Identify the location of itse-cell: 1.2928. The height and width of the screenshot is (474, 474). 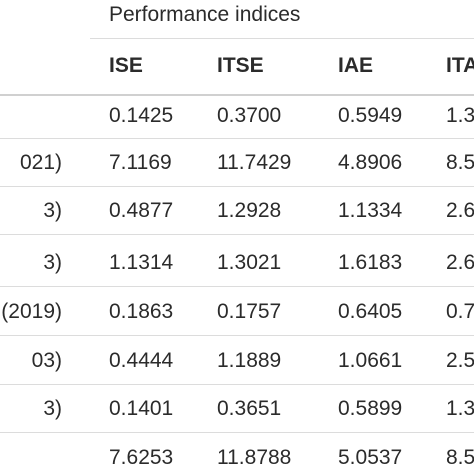
(249, 210).